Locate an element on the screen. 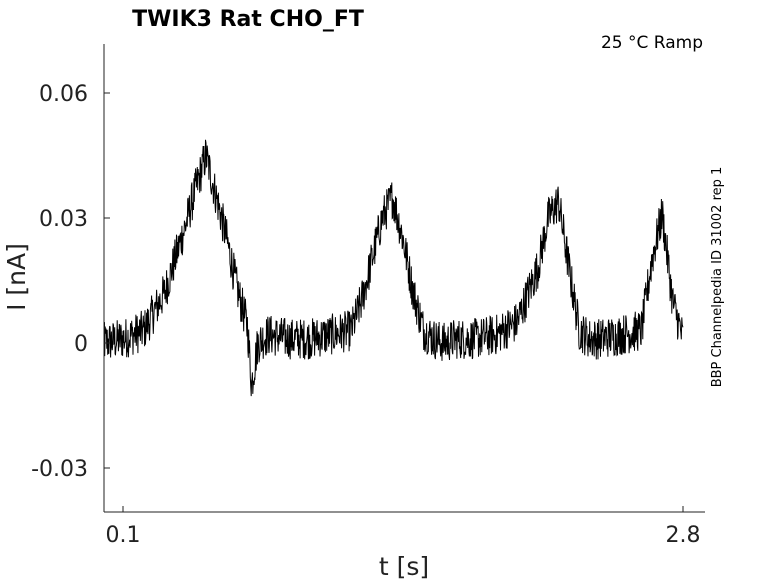 The image size is (778, 583). y-tick-label: 0 is located at coordinates (81, 344).